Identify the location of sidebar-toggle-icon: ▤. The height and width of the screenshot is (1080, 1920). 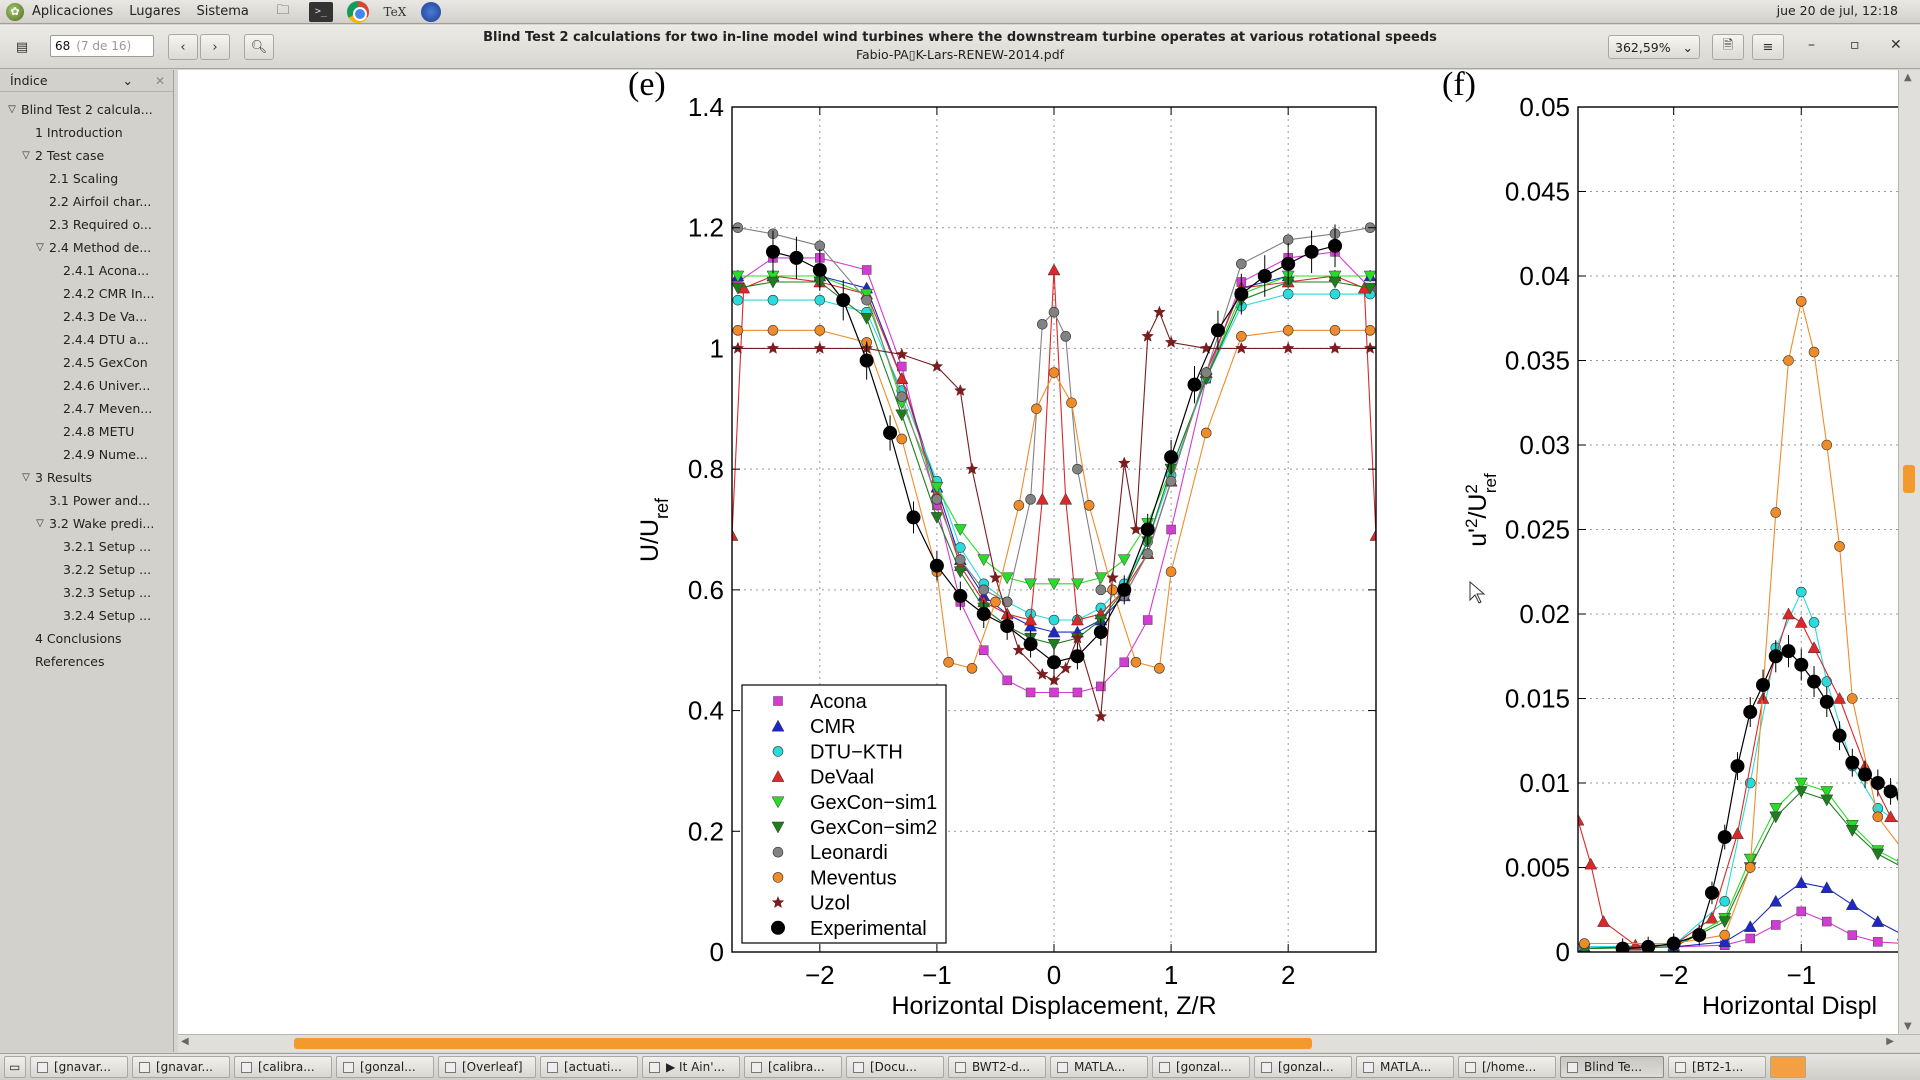
(22, 47).